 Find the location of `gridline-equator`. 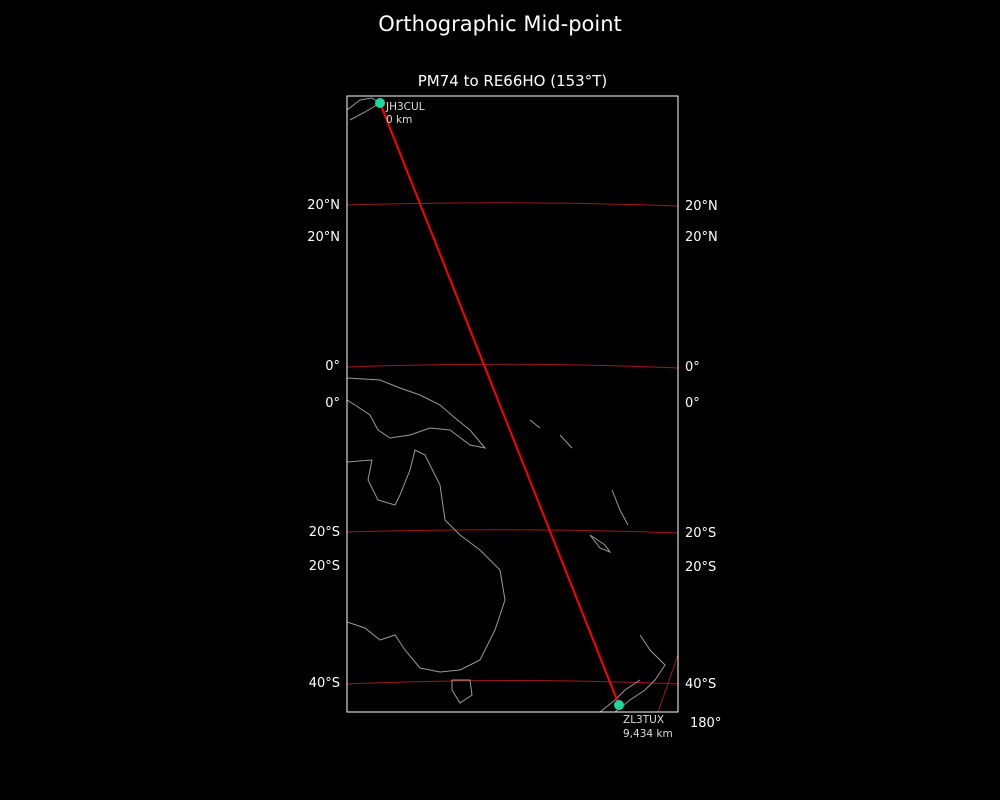

gridline-equator is located at coordinates (512, 366).